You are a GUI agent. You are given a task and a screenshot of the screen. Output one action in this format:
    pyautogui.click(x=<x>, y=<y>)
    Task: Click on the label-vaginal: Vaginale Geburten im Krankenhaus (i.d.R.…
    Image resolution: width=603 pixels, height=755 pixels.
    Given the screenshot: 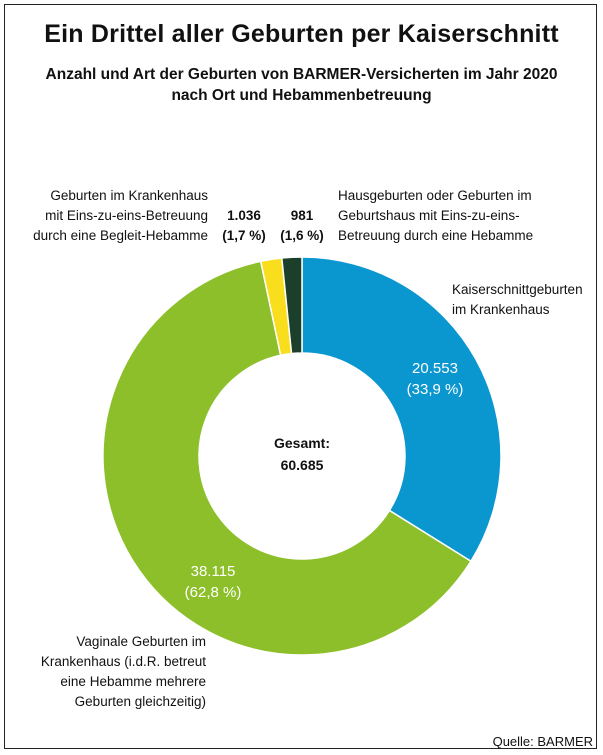 What is the action you would take?
    pyautogui.click(x=113, y=672)
    